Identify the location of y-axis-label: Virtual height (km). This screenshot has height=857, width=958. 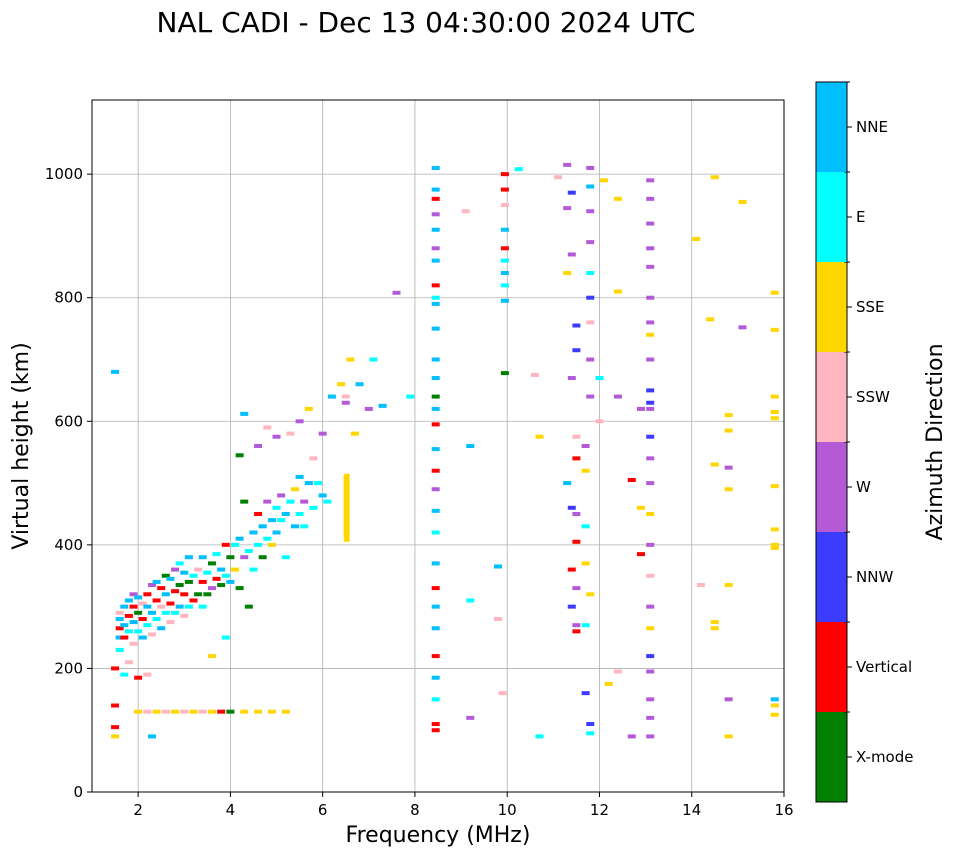
(21, 445).